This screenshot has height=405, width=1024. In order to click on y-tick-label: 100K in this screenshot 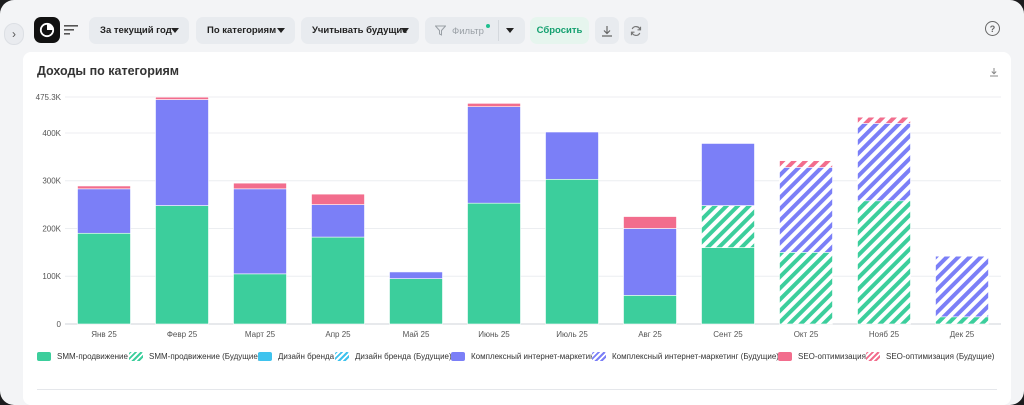, I will do `click(51, 276)`.